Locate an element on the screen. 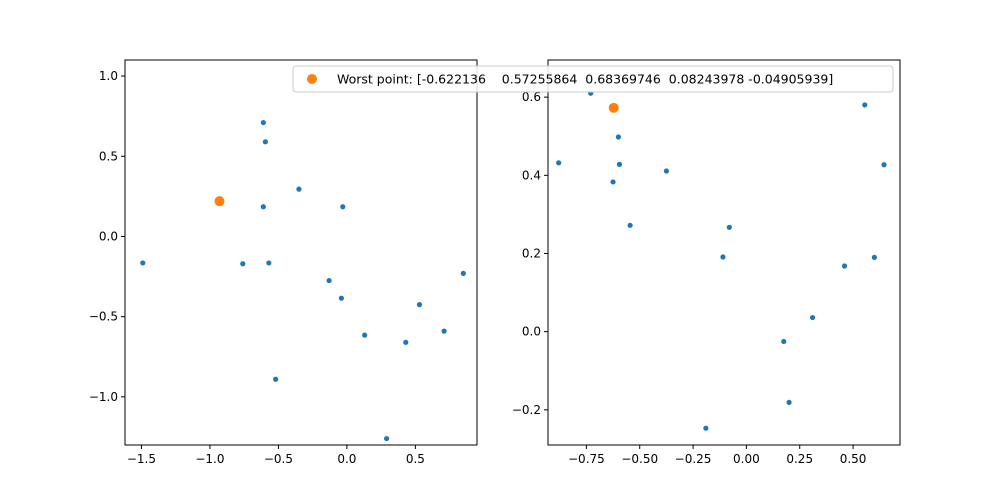 The image size is (1000, 500). right-y-tick-label: 0.0 is located at coordinates (531, 332).